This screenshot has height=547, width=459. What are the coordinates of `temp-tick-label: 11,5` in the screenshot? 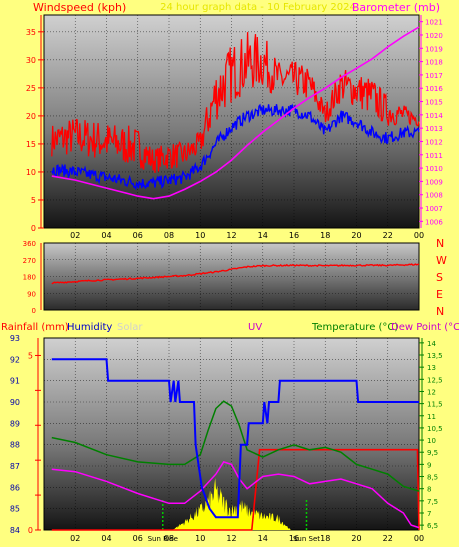 It's located at (435, 405).